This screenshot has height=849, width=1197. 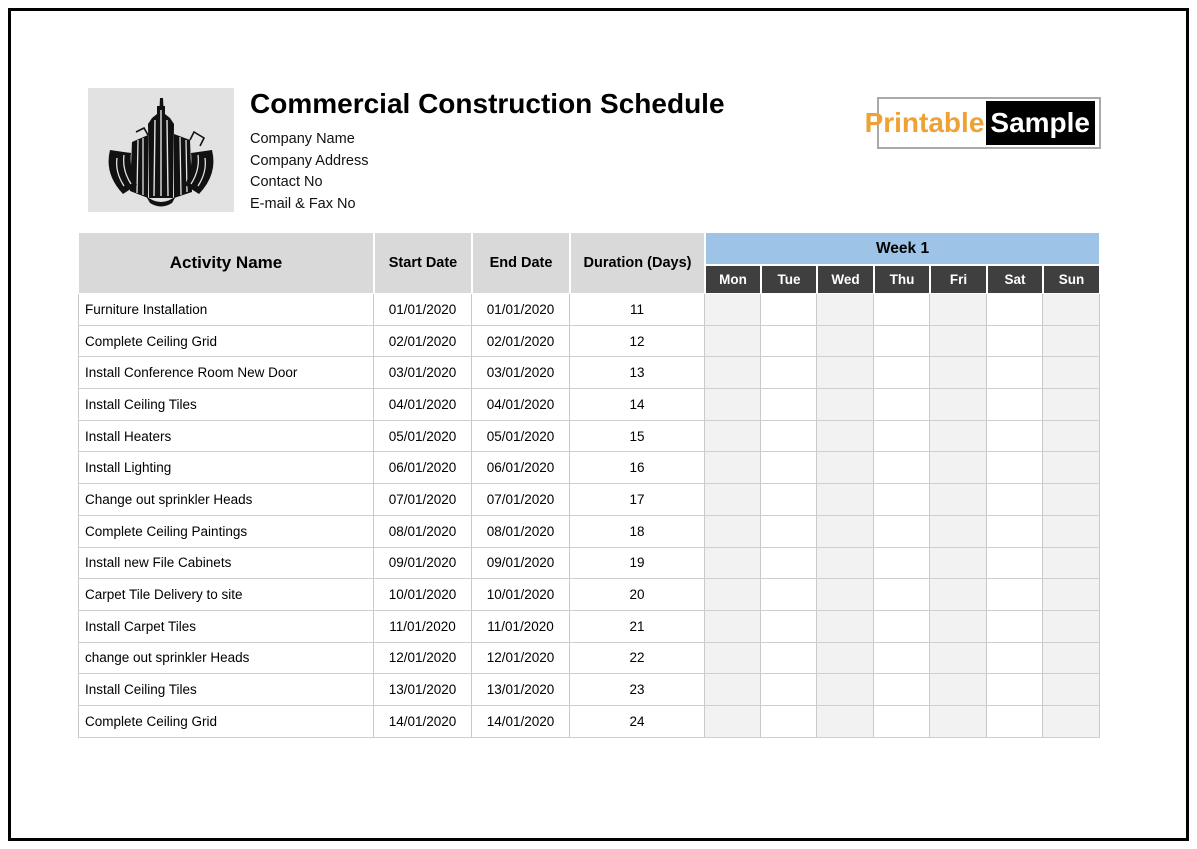 I want to click on duration-cell: 19, so click(x=637, y=563).